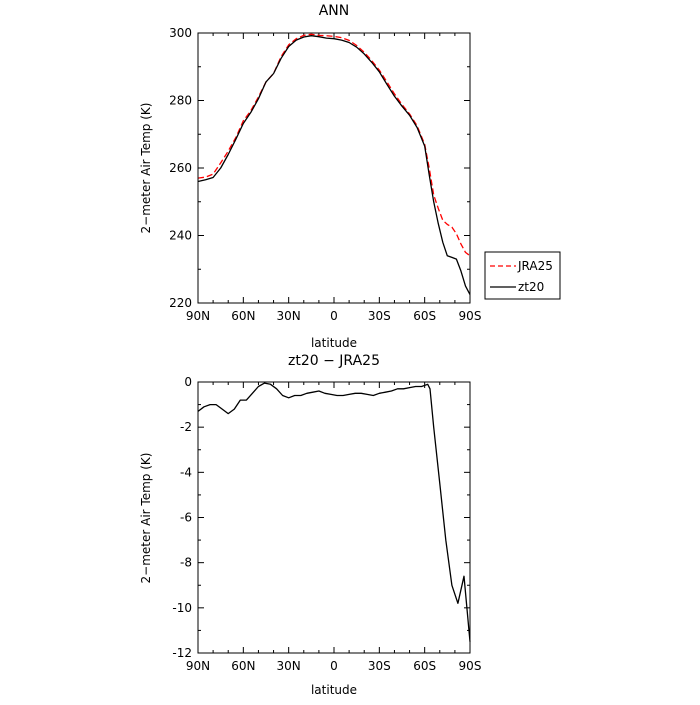 This screenshot has width=700, height=705. Describe the element at coordinates (470, 666) in the screenshot. I see `x-tick-label-bottom: 90S` at that location.